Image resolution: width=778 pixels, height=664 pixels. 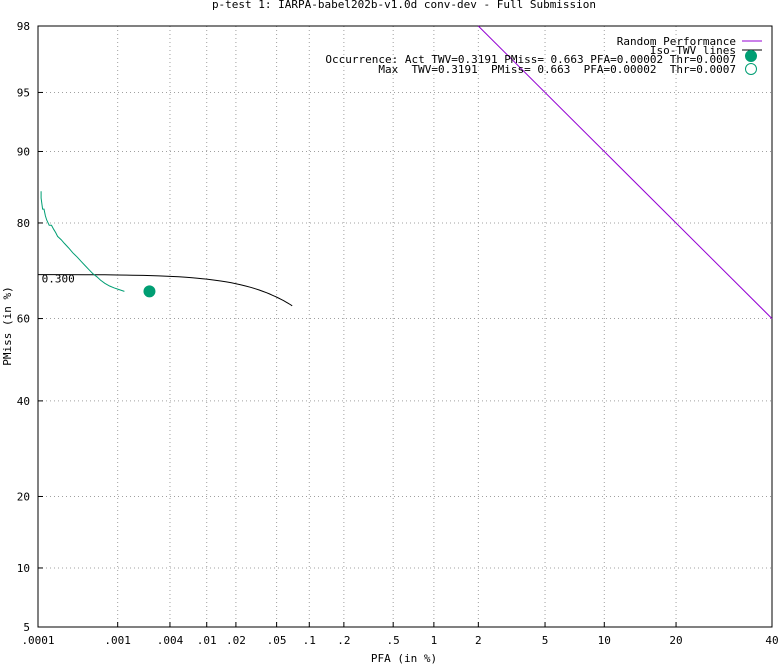 What do you see at coordinates (37, 640) in the screenshot?
I see `x-tick-label: .0001` at bounding box center [37, 640].